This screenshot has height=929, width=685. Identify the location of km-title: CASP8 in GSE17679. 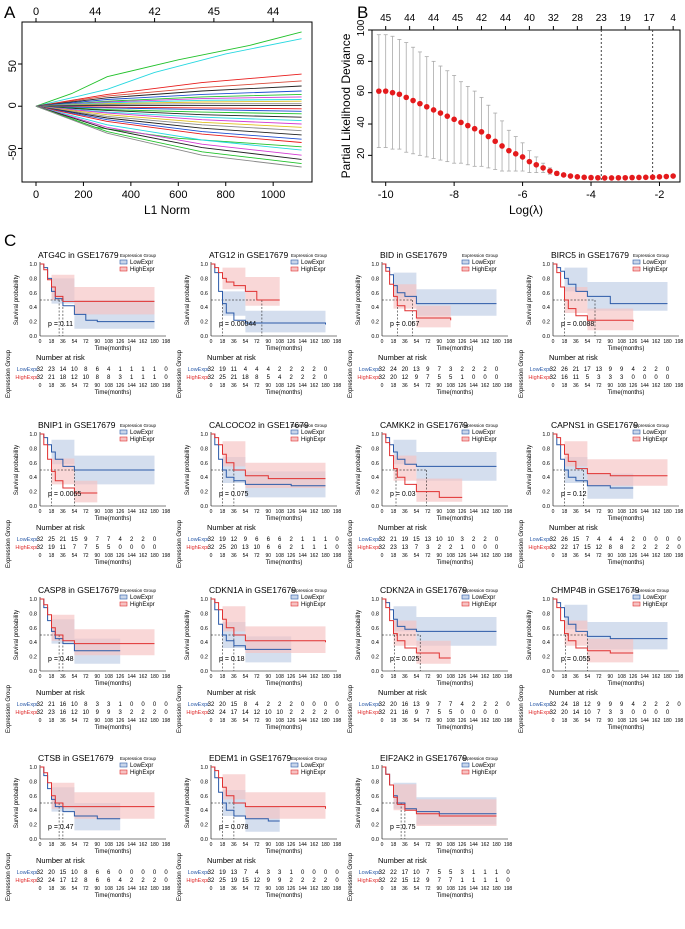
(78, 590).